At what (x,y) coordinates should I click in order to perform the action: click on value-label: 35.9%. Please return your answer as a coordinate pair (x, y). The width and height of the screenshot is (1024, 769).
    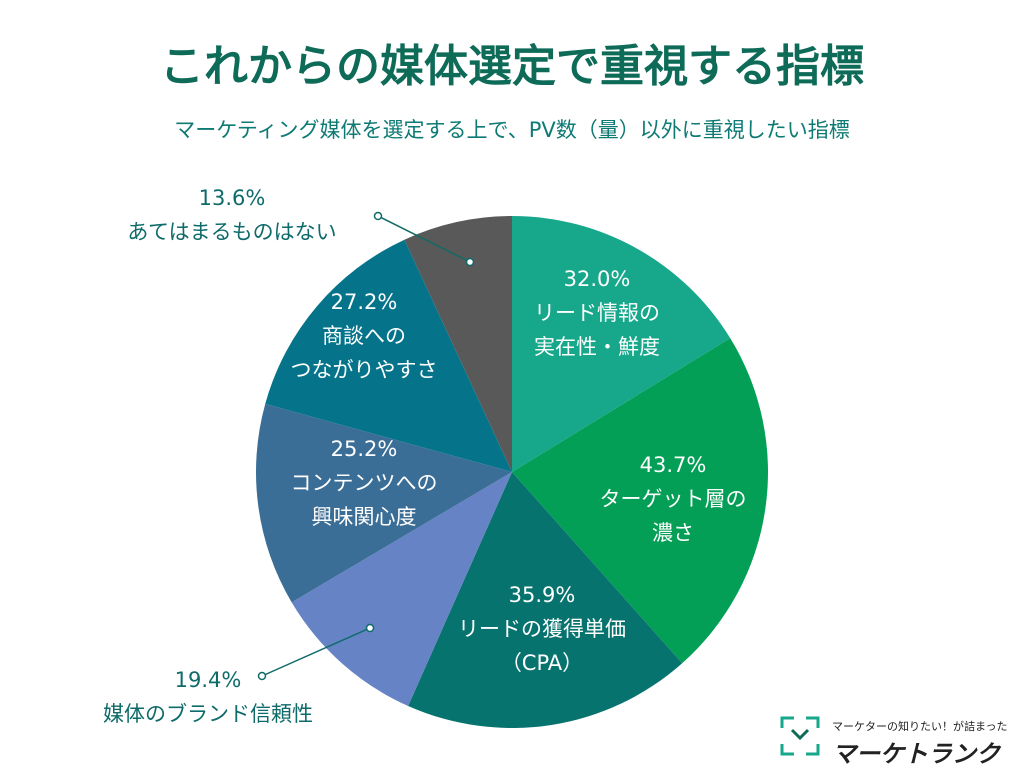
    Looking at the image, I should click on (542, 595).